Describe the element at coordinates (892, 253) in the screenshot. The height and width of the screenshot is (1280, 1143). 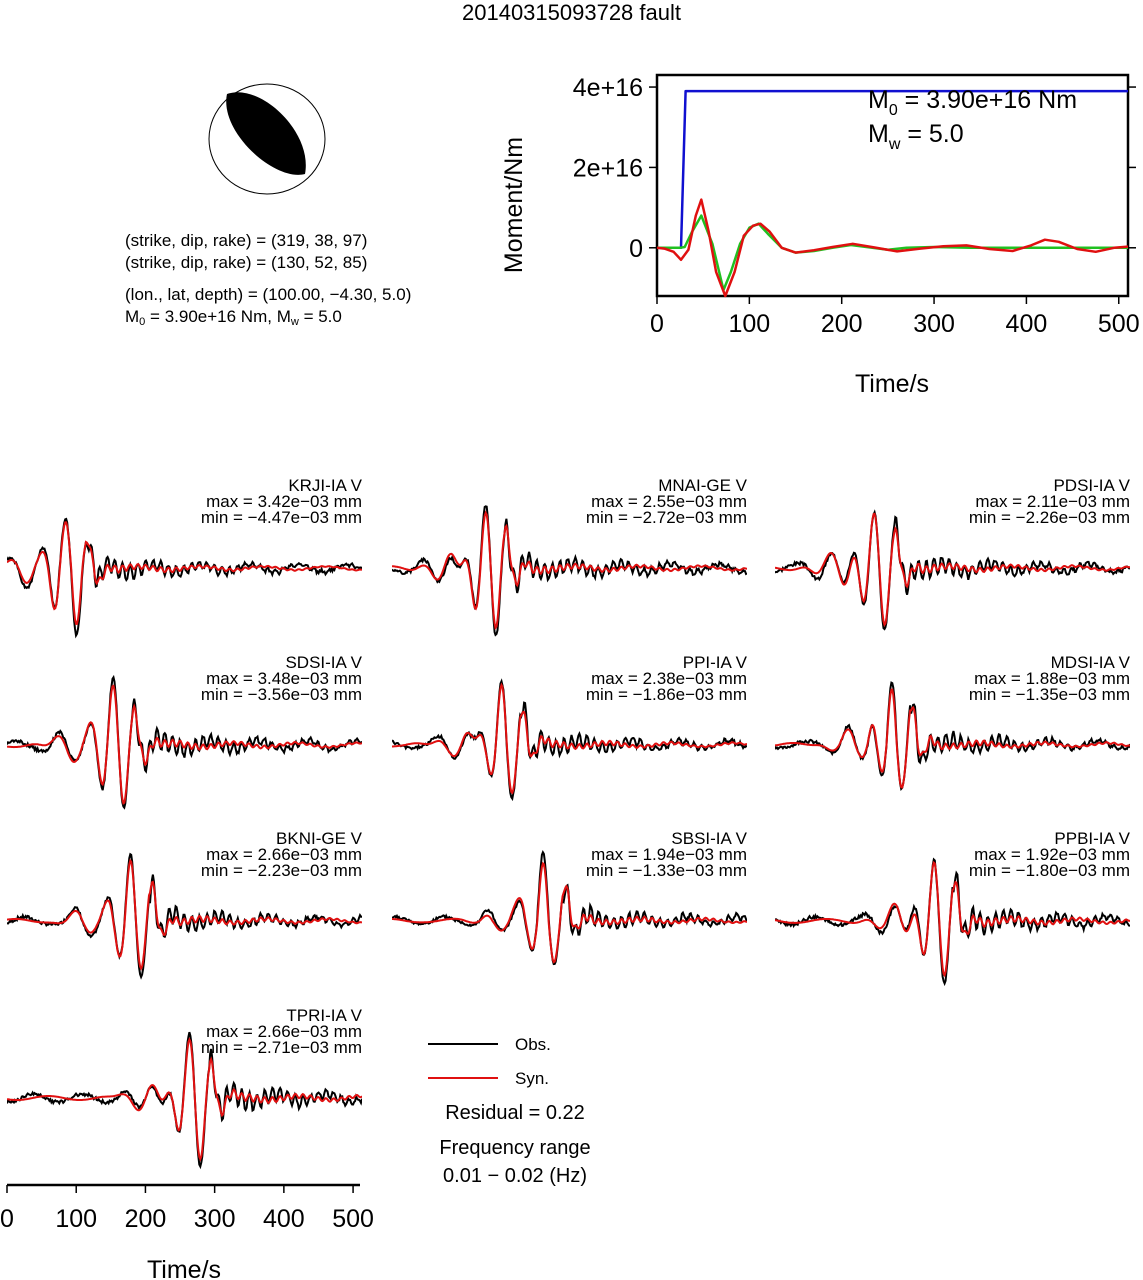
I see `moment-series-moment_rate` at that location.